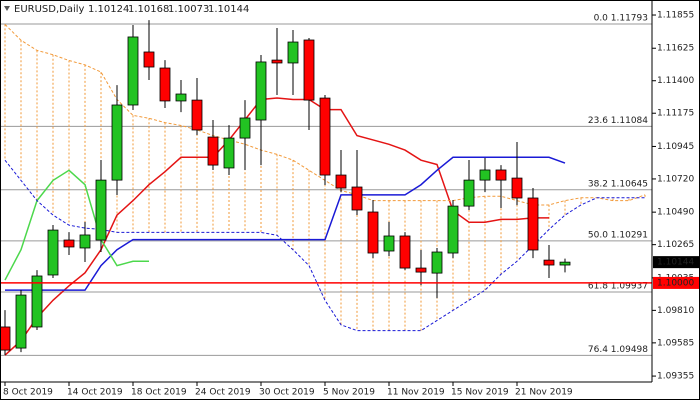 This screenshot has width=700, height=400. Describe the element at coordinates (416, 393) in the screenshot. I see `x-tick-label: 11 Nov 2019` at that location.